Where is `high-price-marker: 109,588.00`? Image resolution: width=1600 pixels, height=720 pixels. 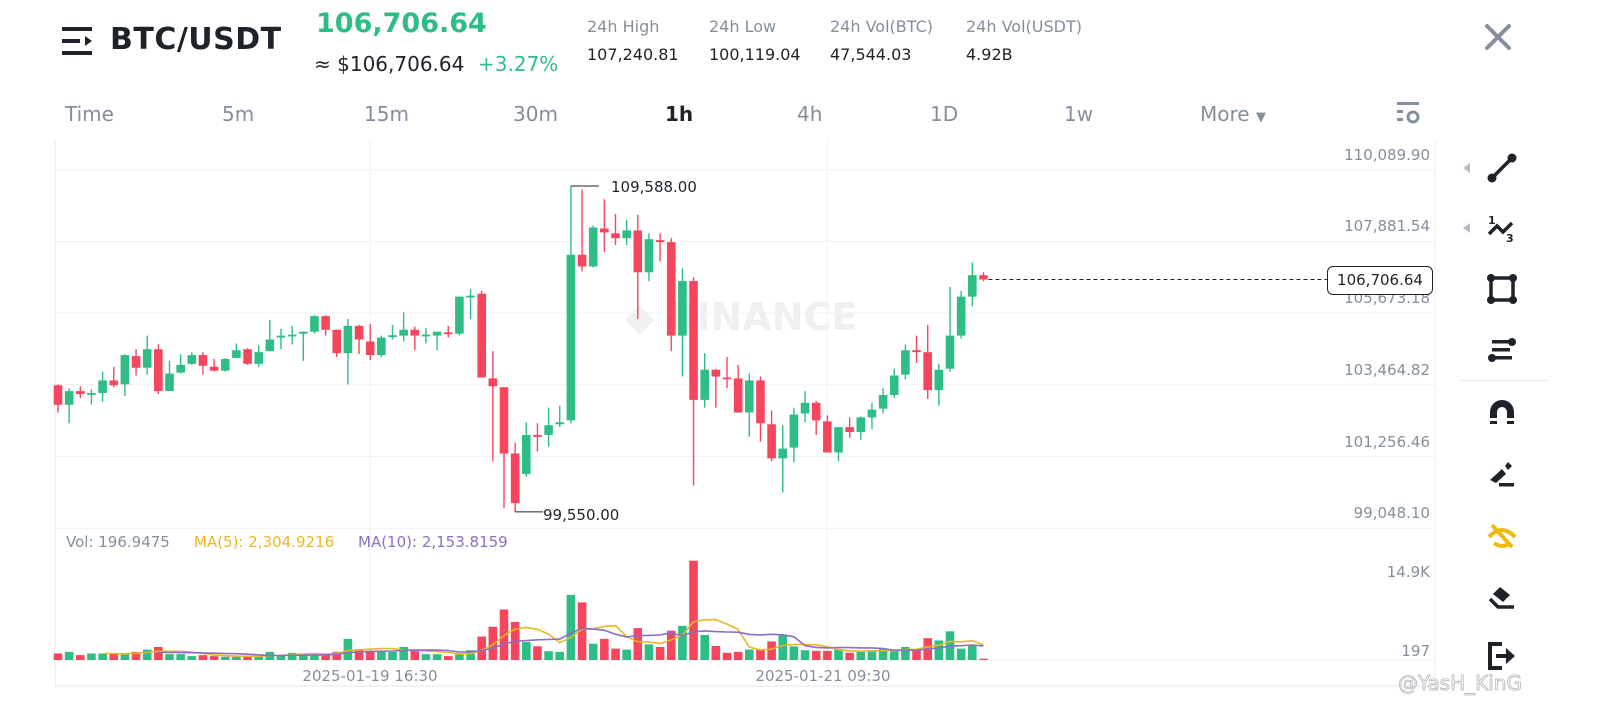
high-price-marker: 109,588.00 is located at coordinates (654, 187).